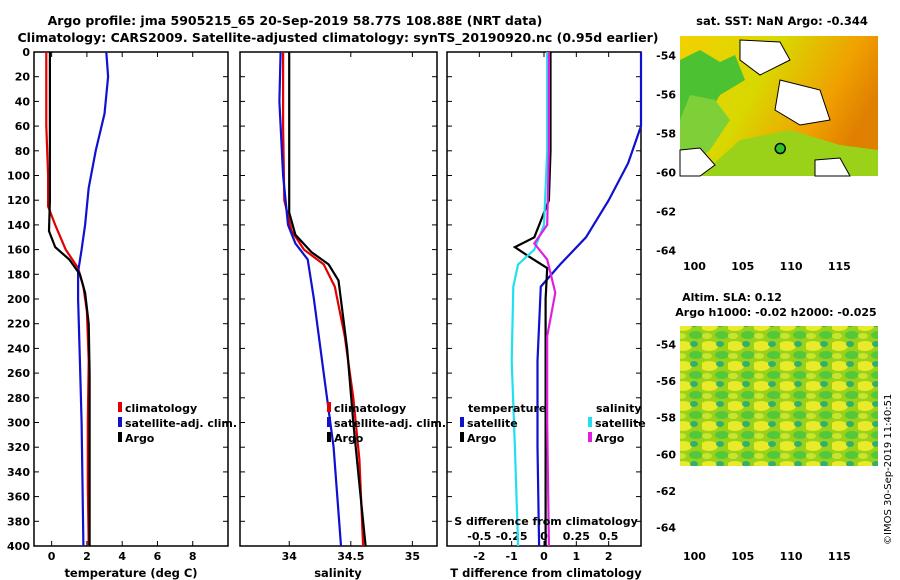 This screenshot has width=900, height=580. What do you see at coordinates (482, 438) in the screenshot?
I see `legend-t-argo: Argo` at bounding box center [482, 438].